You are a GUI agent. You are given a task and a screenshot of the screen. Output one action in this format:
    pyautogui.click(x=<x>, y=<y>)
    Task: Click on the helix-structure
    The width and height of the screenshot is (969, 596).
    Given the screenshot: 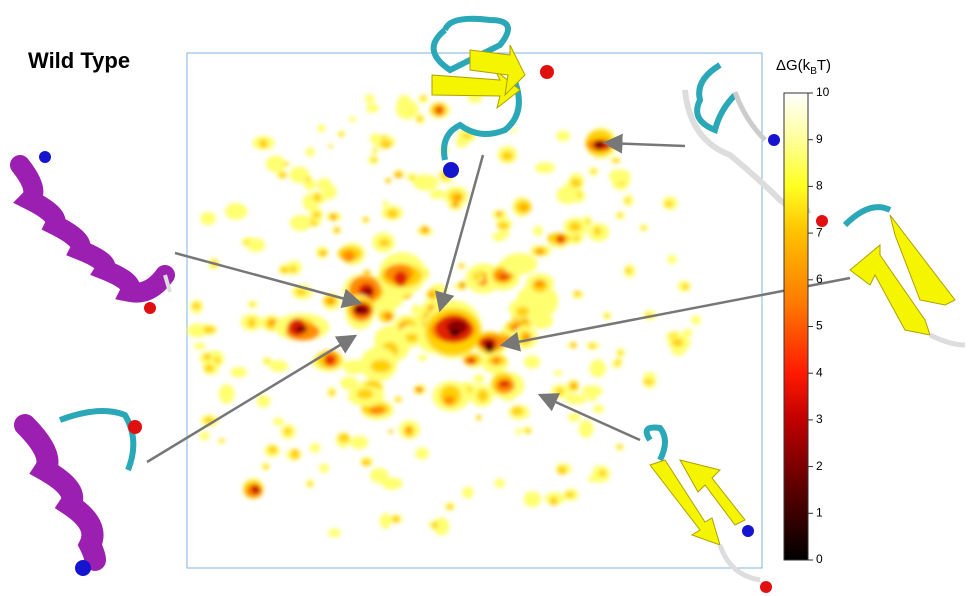 What is the action you would take?
    pyautogui.click(x=92, y=232)
    